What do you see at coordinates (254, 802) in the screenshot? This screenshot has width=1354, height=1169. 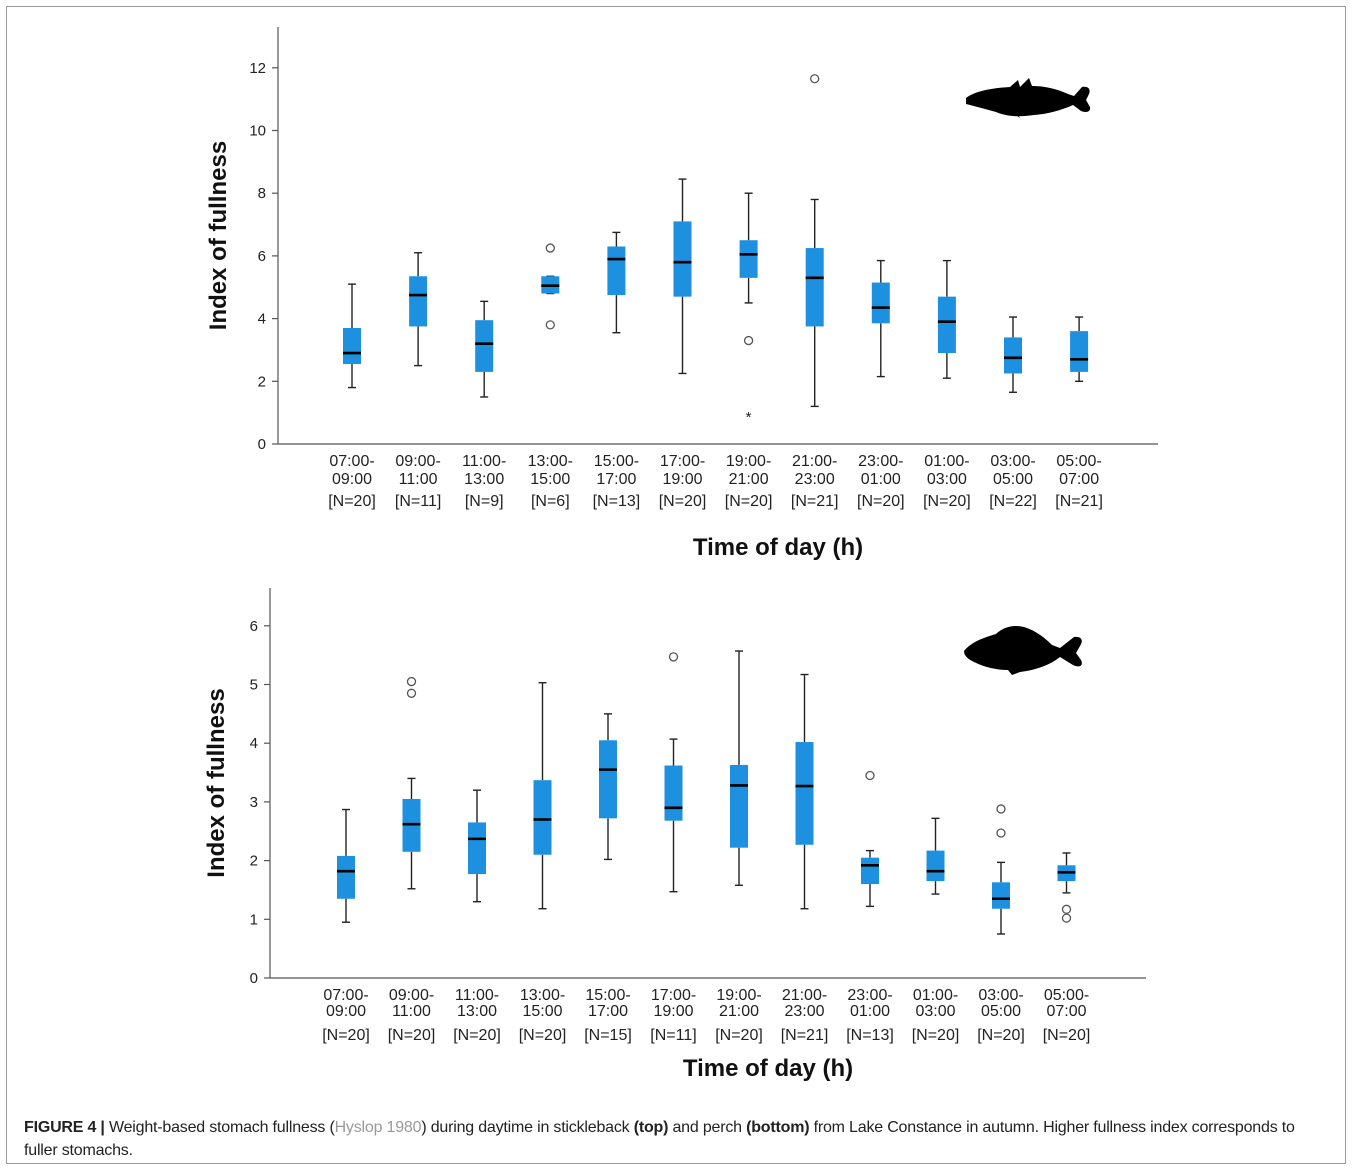 I see `y-tick-label: 3` at bounding box center [254, 802].